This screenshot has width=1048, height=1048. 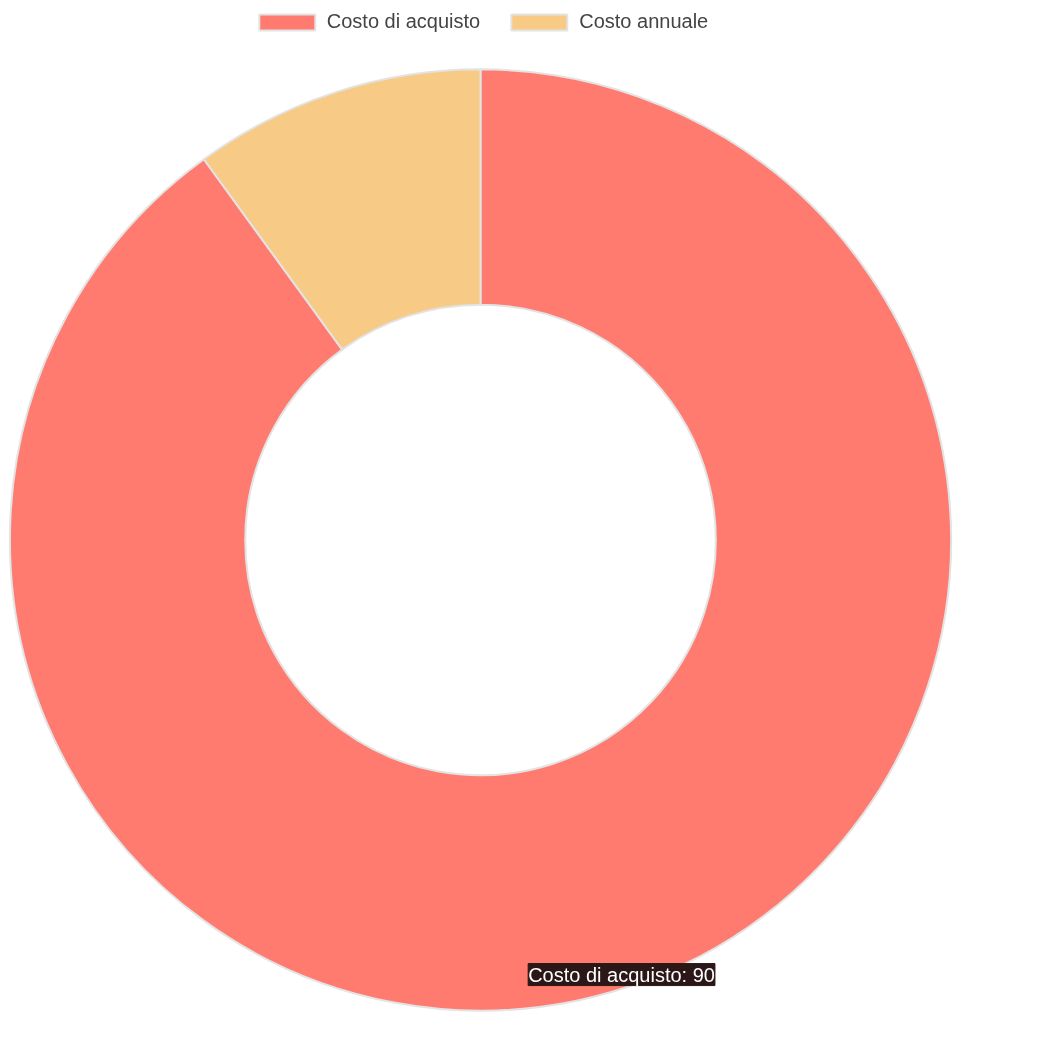 I want to click on legend-label: Costo di acquisto, so click(x=403, y=21).